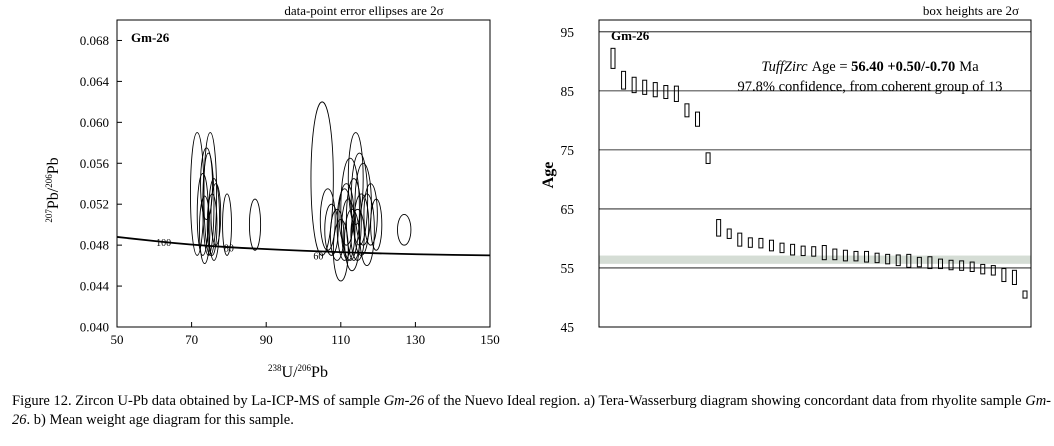  I want to click on tw-error-ellipses, so click(301, 191).